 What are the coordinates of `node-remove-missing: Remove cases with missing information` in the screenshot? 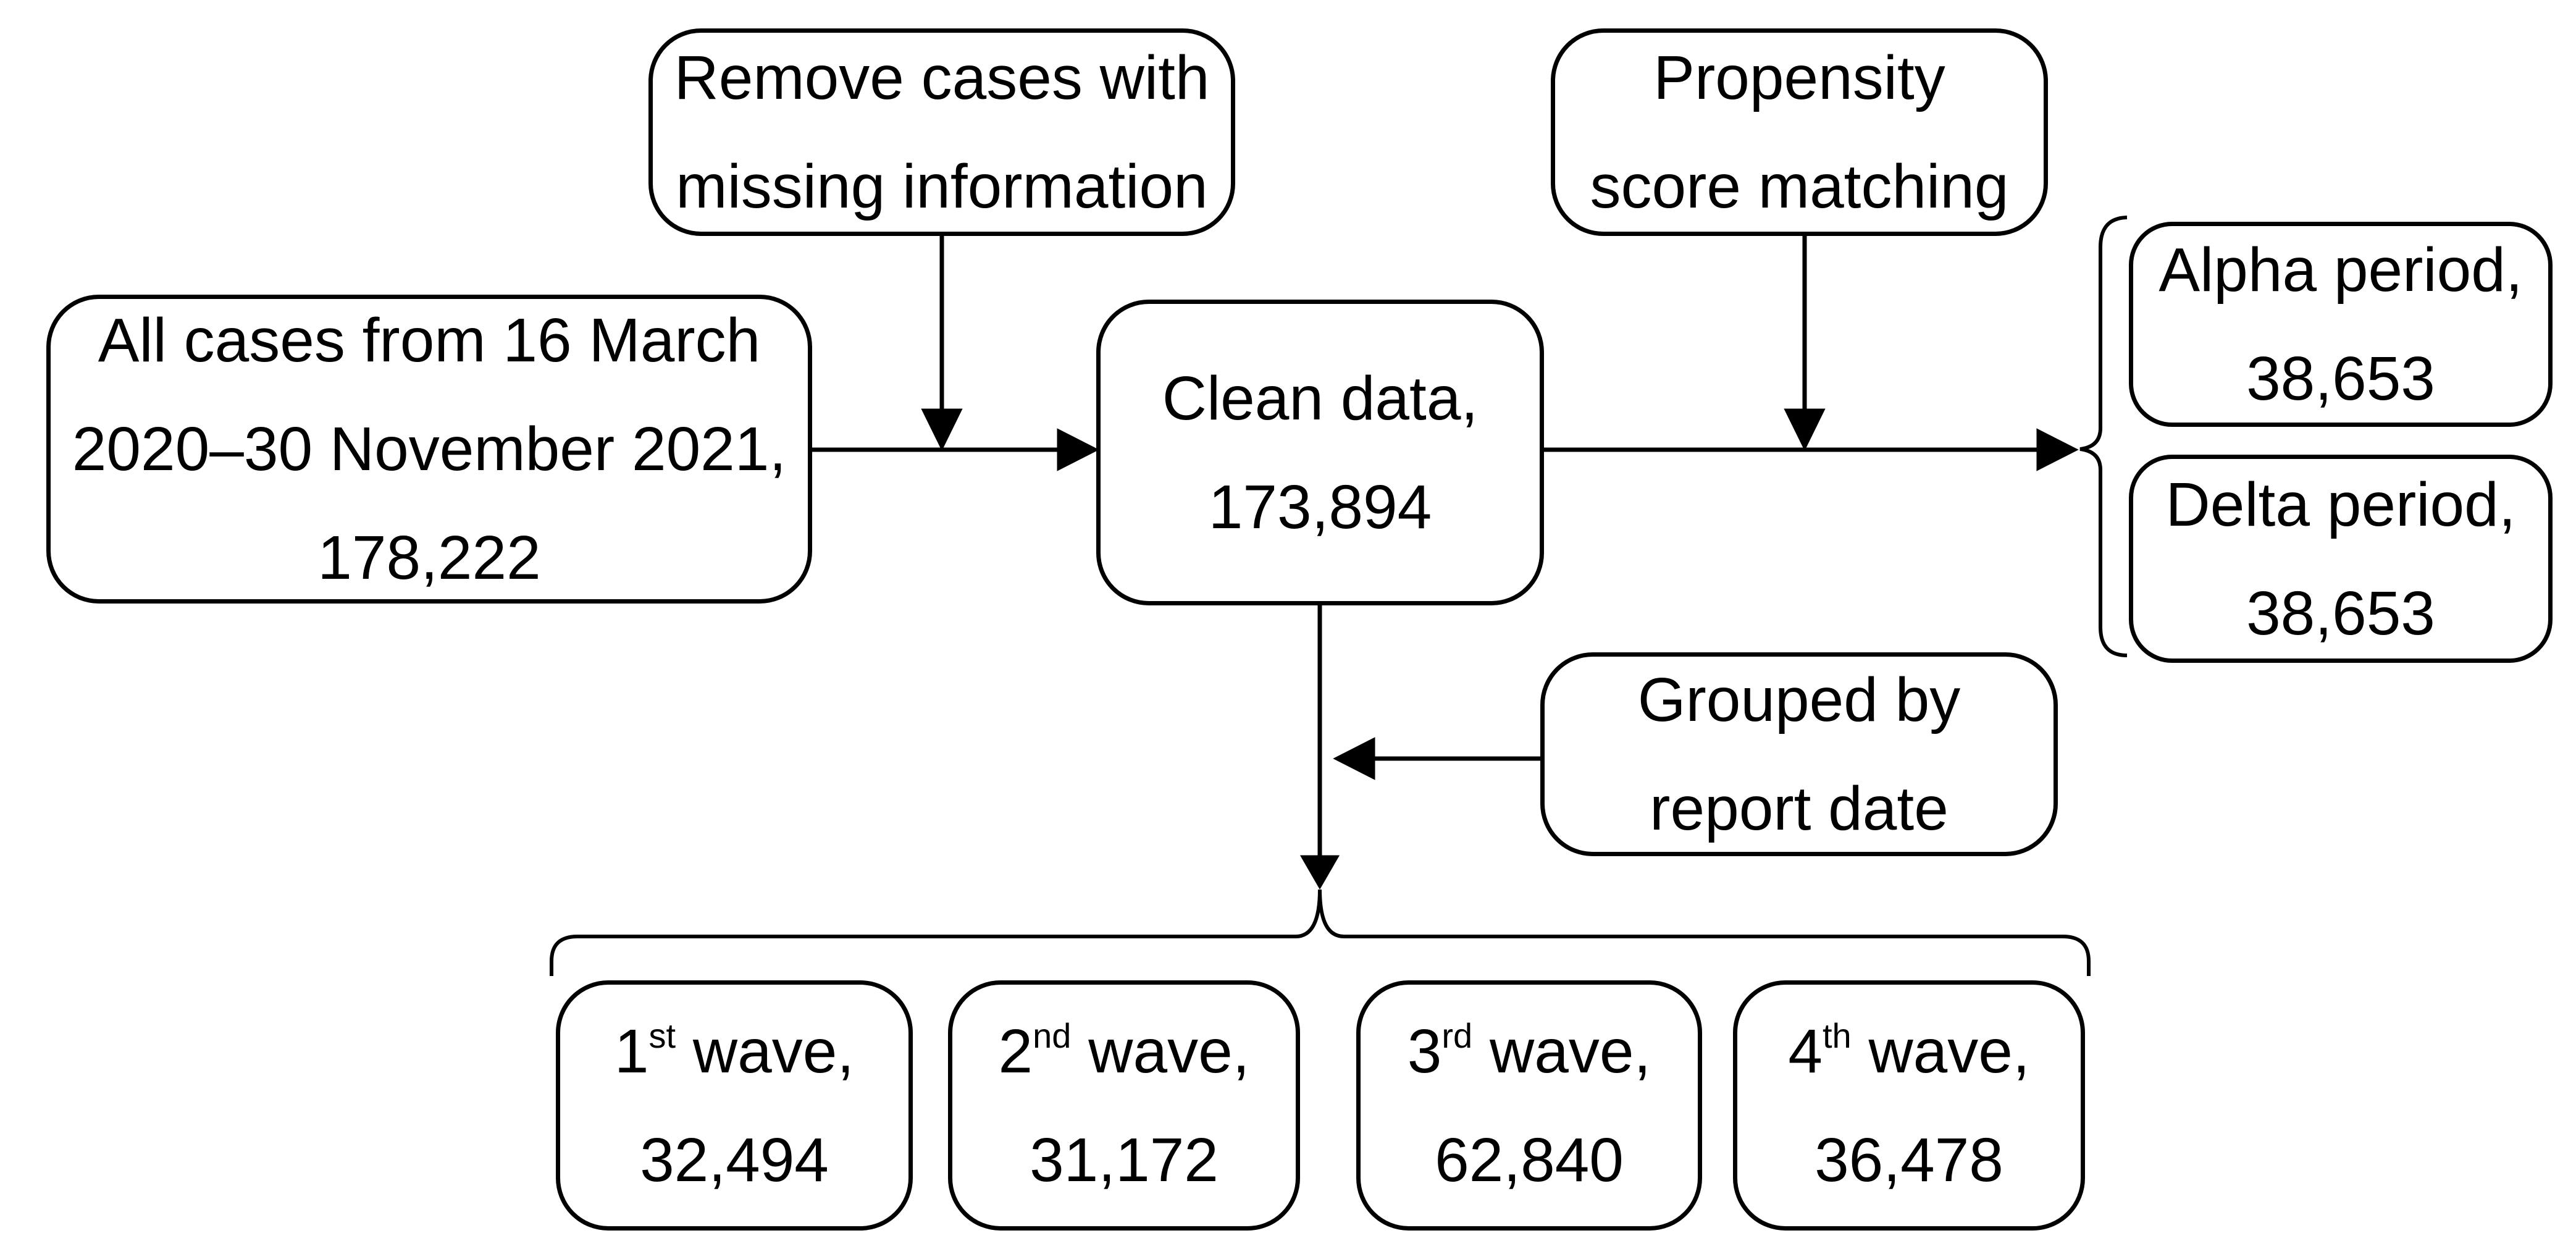 It's located at (942, 132).